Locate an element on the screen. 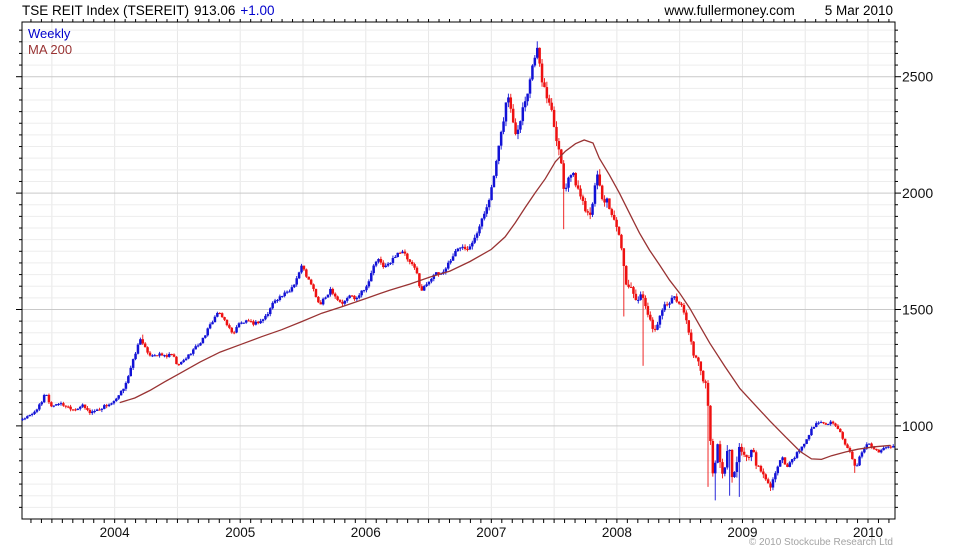  copyright-text: © 2010 Stockcube Research Ltd is located at coordinates (820, 542).